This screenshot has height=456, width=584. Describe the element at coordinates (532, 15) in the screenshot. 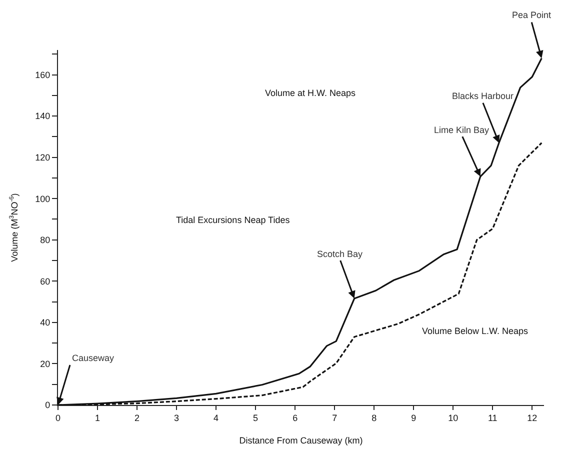

I see `annotation: Pea Point` at that location.